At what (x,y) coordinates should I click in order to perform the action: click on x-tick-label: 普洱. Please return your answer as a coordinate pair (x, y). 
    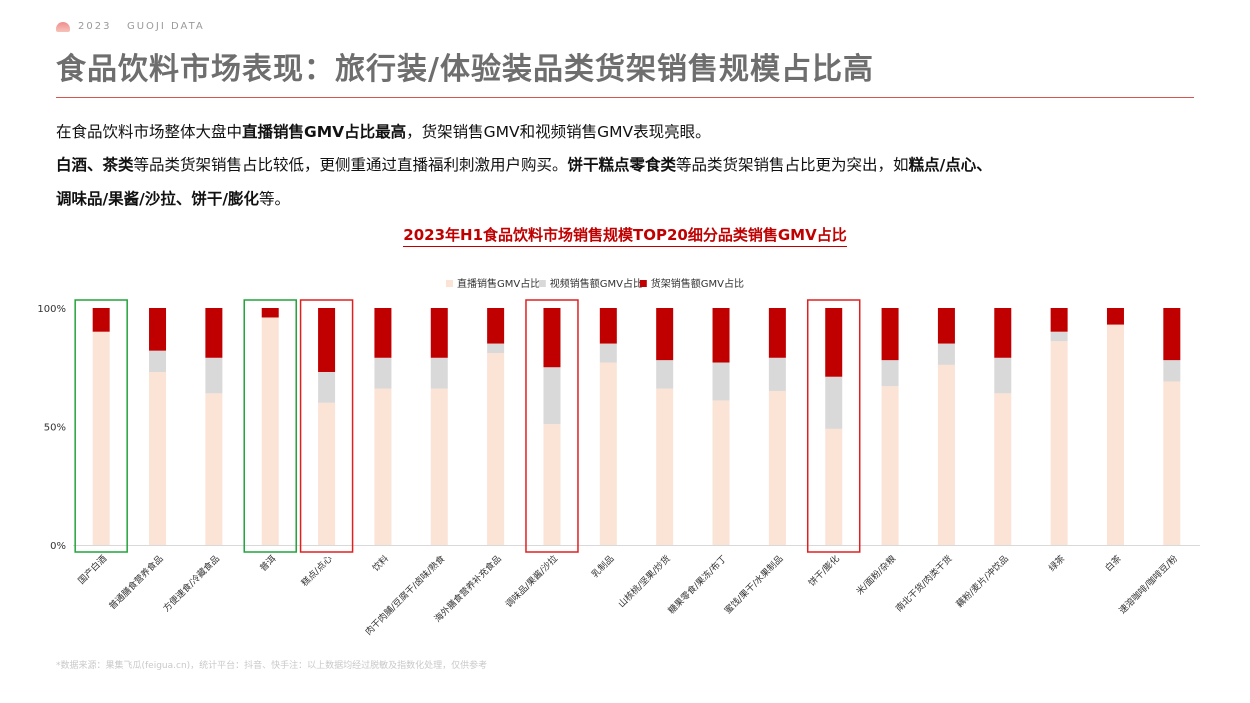
    Looking at the image, I should click on (267, 563).